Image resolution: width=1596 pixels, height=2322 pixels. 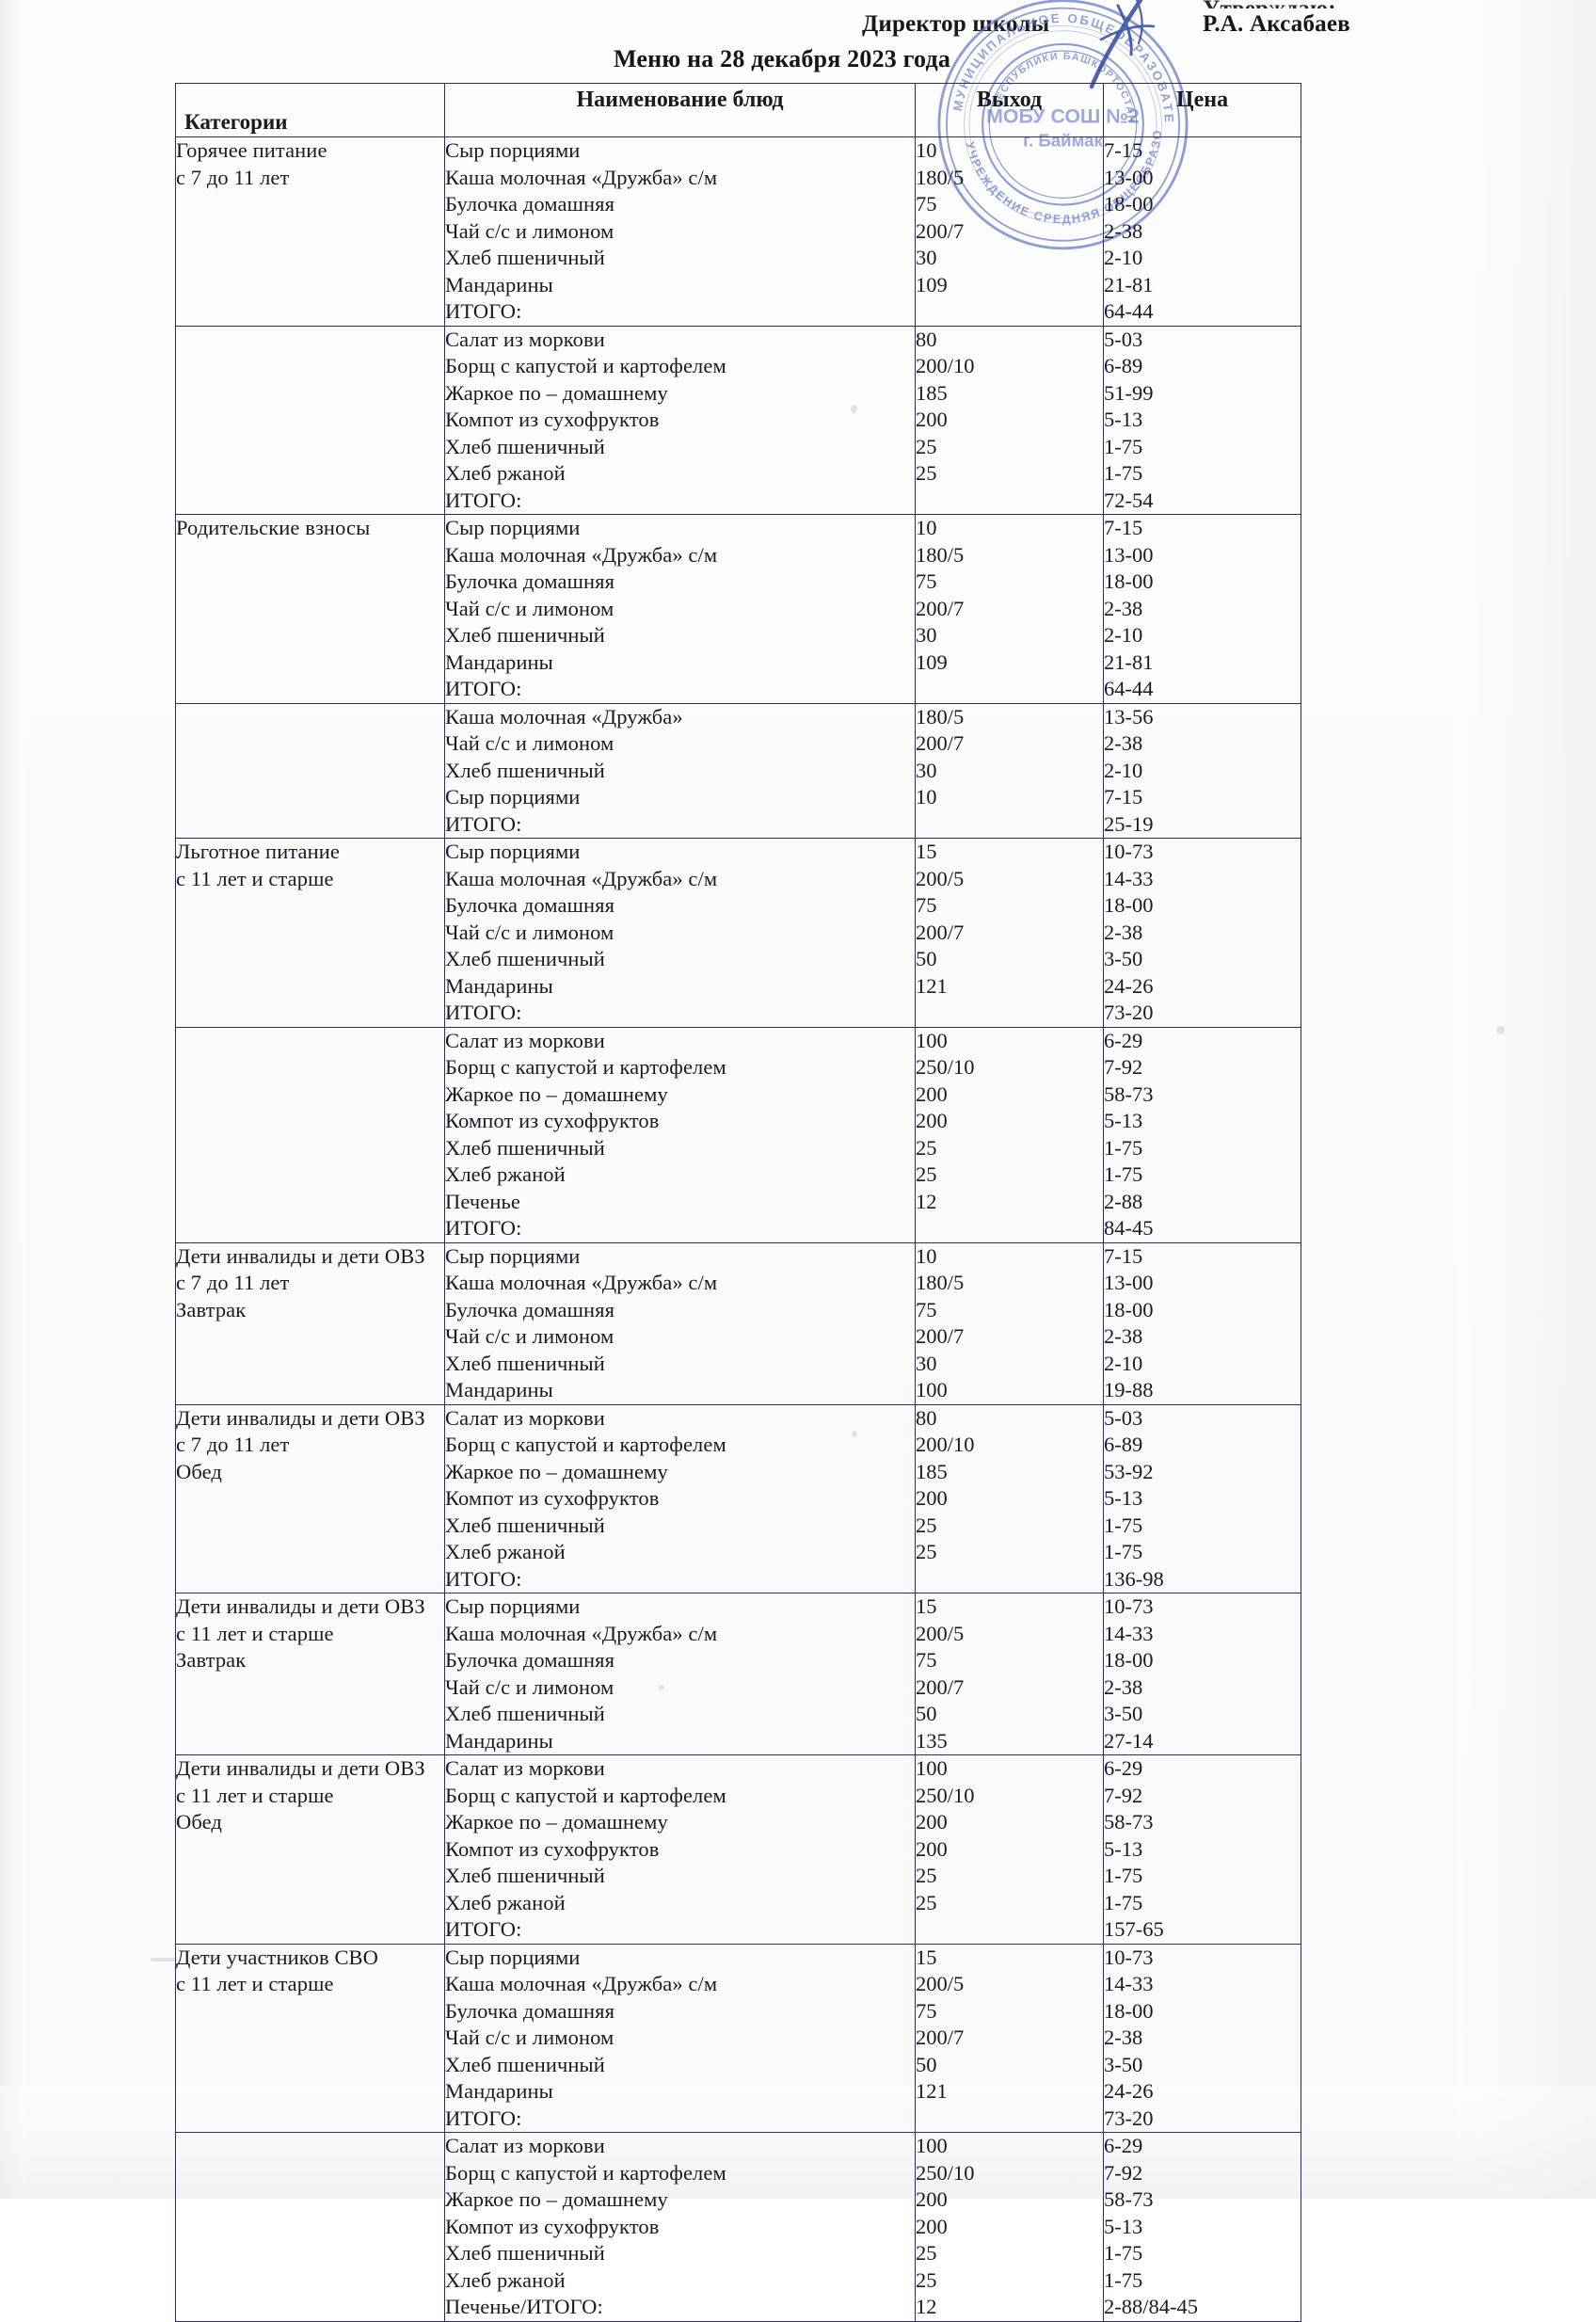 What do you see at coordinates (926, 339) in the screenshot?
I see `output-value: 80` at bounding box center [926, 339].